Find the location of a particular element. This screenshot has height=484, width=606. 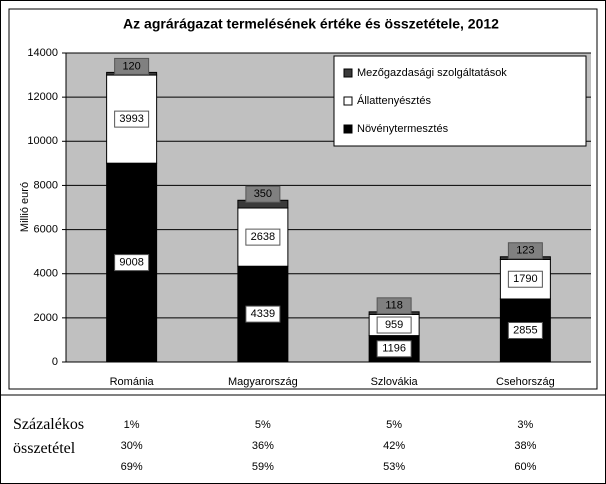

data-label: 2855 is located at coordinates (525, 330).